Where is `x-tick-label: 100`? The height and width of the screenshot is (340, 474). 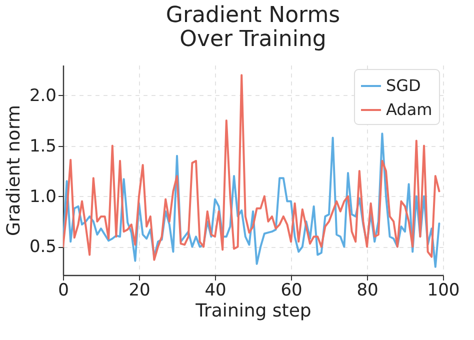
x-tick-label: 100 is located at coordinates (443, 290).